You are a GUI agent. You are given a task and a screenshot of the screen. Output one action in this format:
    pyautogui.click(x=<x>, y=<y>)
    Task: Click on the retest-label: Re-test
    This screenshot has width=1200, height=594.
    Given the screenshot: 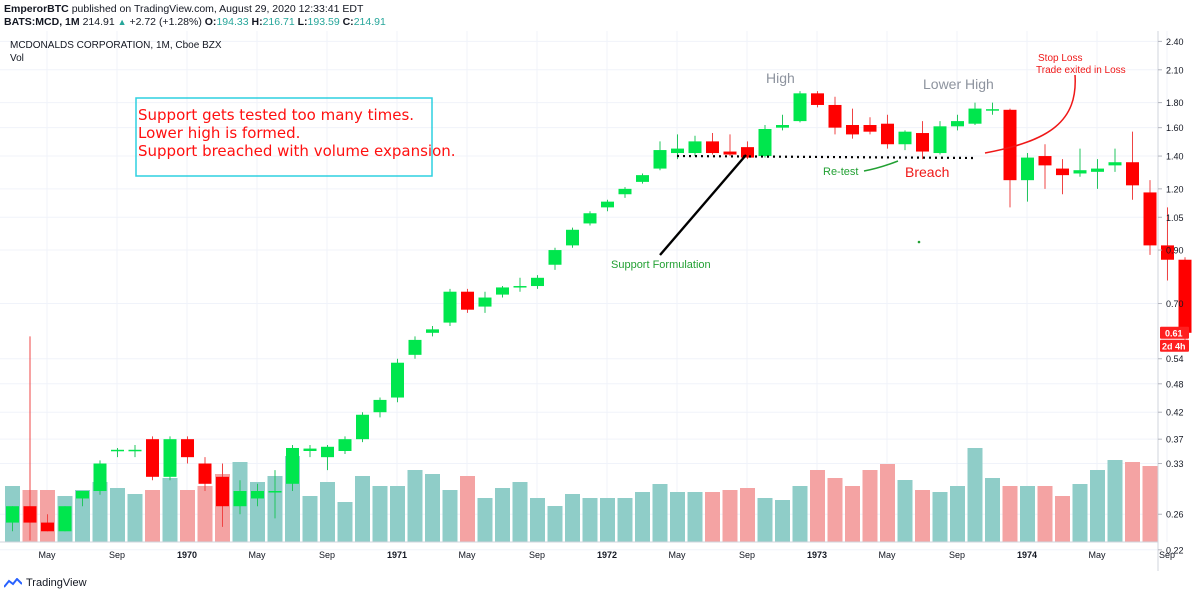 What is the action you would take?
    pyautogui.click(x=840, y=172)
    